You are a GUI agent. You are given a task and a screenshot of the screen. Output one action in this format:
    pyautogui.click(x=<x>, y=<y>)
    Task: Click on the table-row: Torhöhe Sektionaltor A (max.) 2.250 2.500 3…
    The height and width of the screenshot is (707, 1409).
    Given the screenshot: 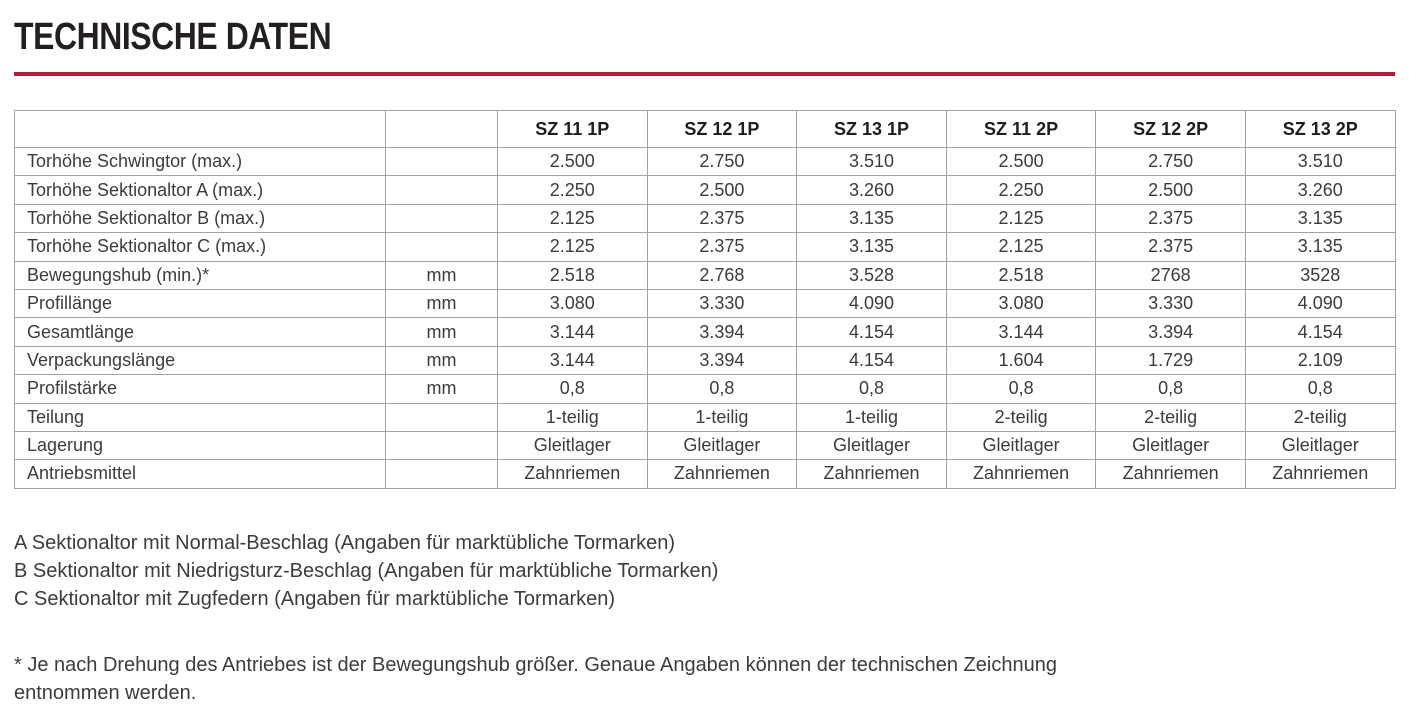 What is the action you would take?
    pyautogui.click(x=705, y=190)
    